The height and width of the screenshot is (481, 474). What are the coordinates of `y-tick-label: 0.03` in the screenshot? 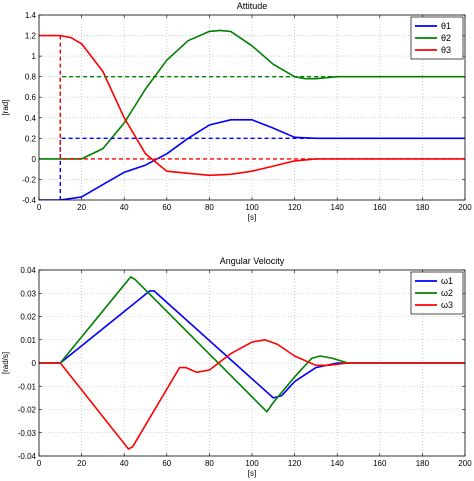 It's located at (28, 293).